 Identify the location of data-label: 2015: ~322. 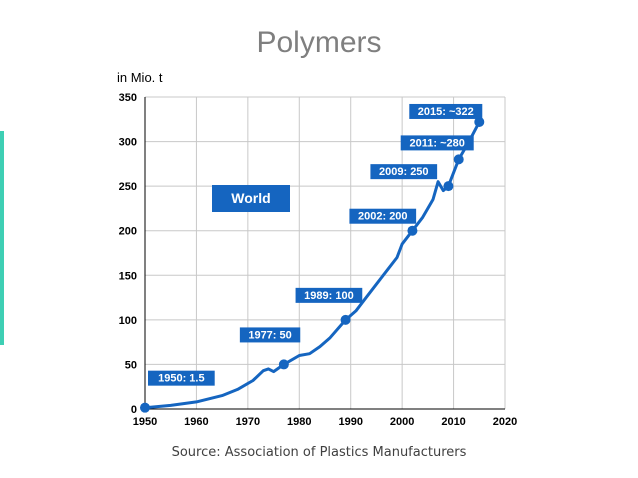
(446, 112).